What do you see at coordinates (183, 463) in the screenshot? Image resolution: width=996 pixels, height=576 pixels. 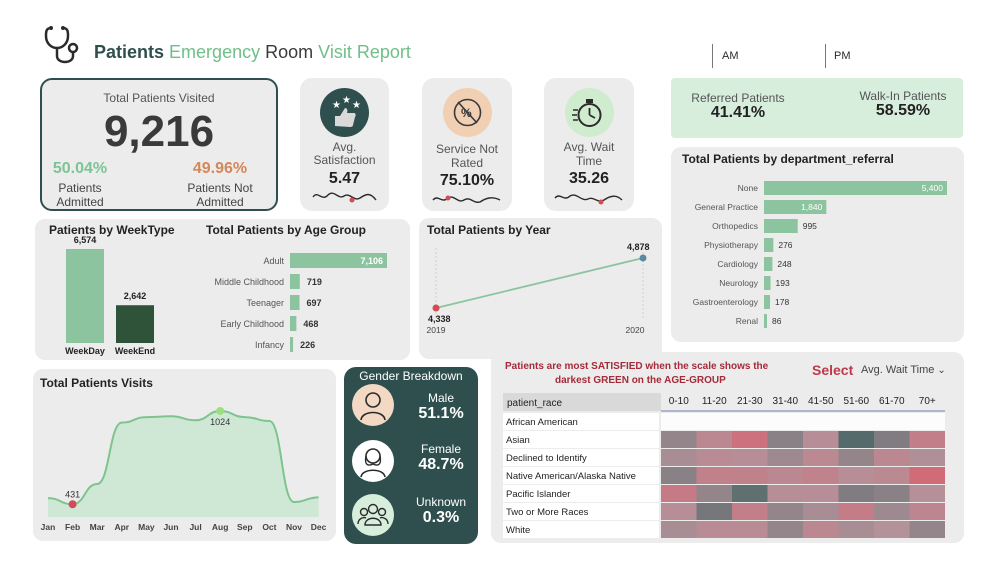 I see `monthly-area` at bounding box center [183, 463].